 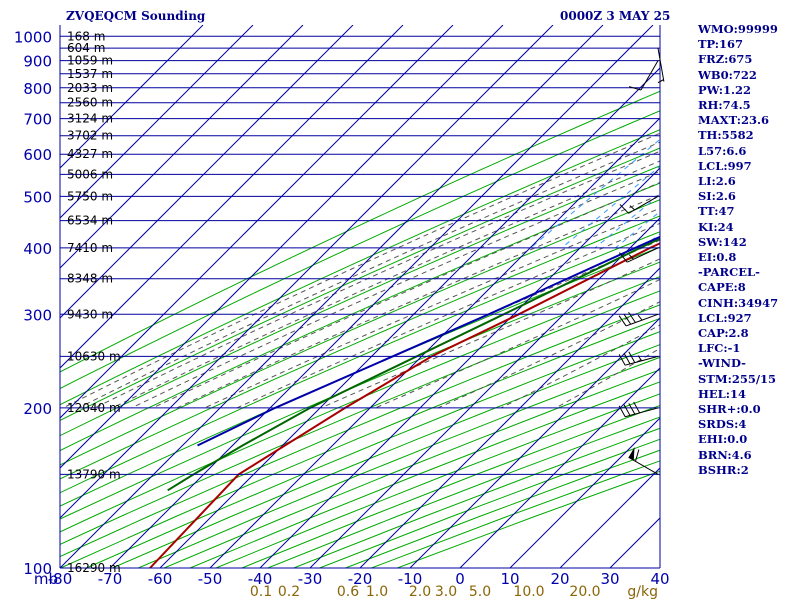 I want to click on height-label: 16290 m, so click(x=94, y=568).